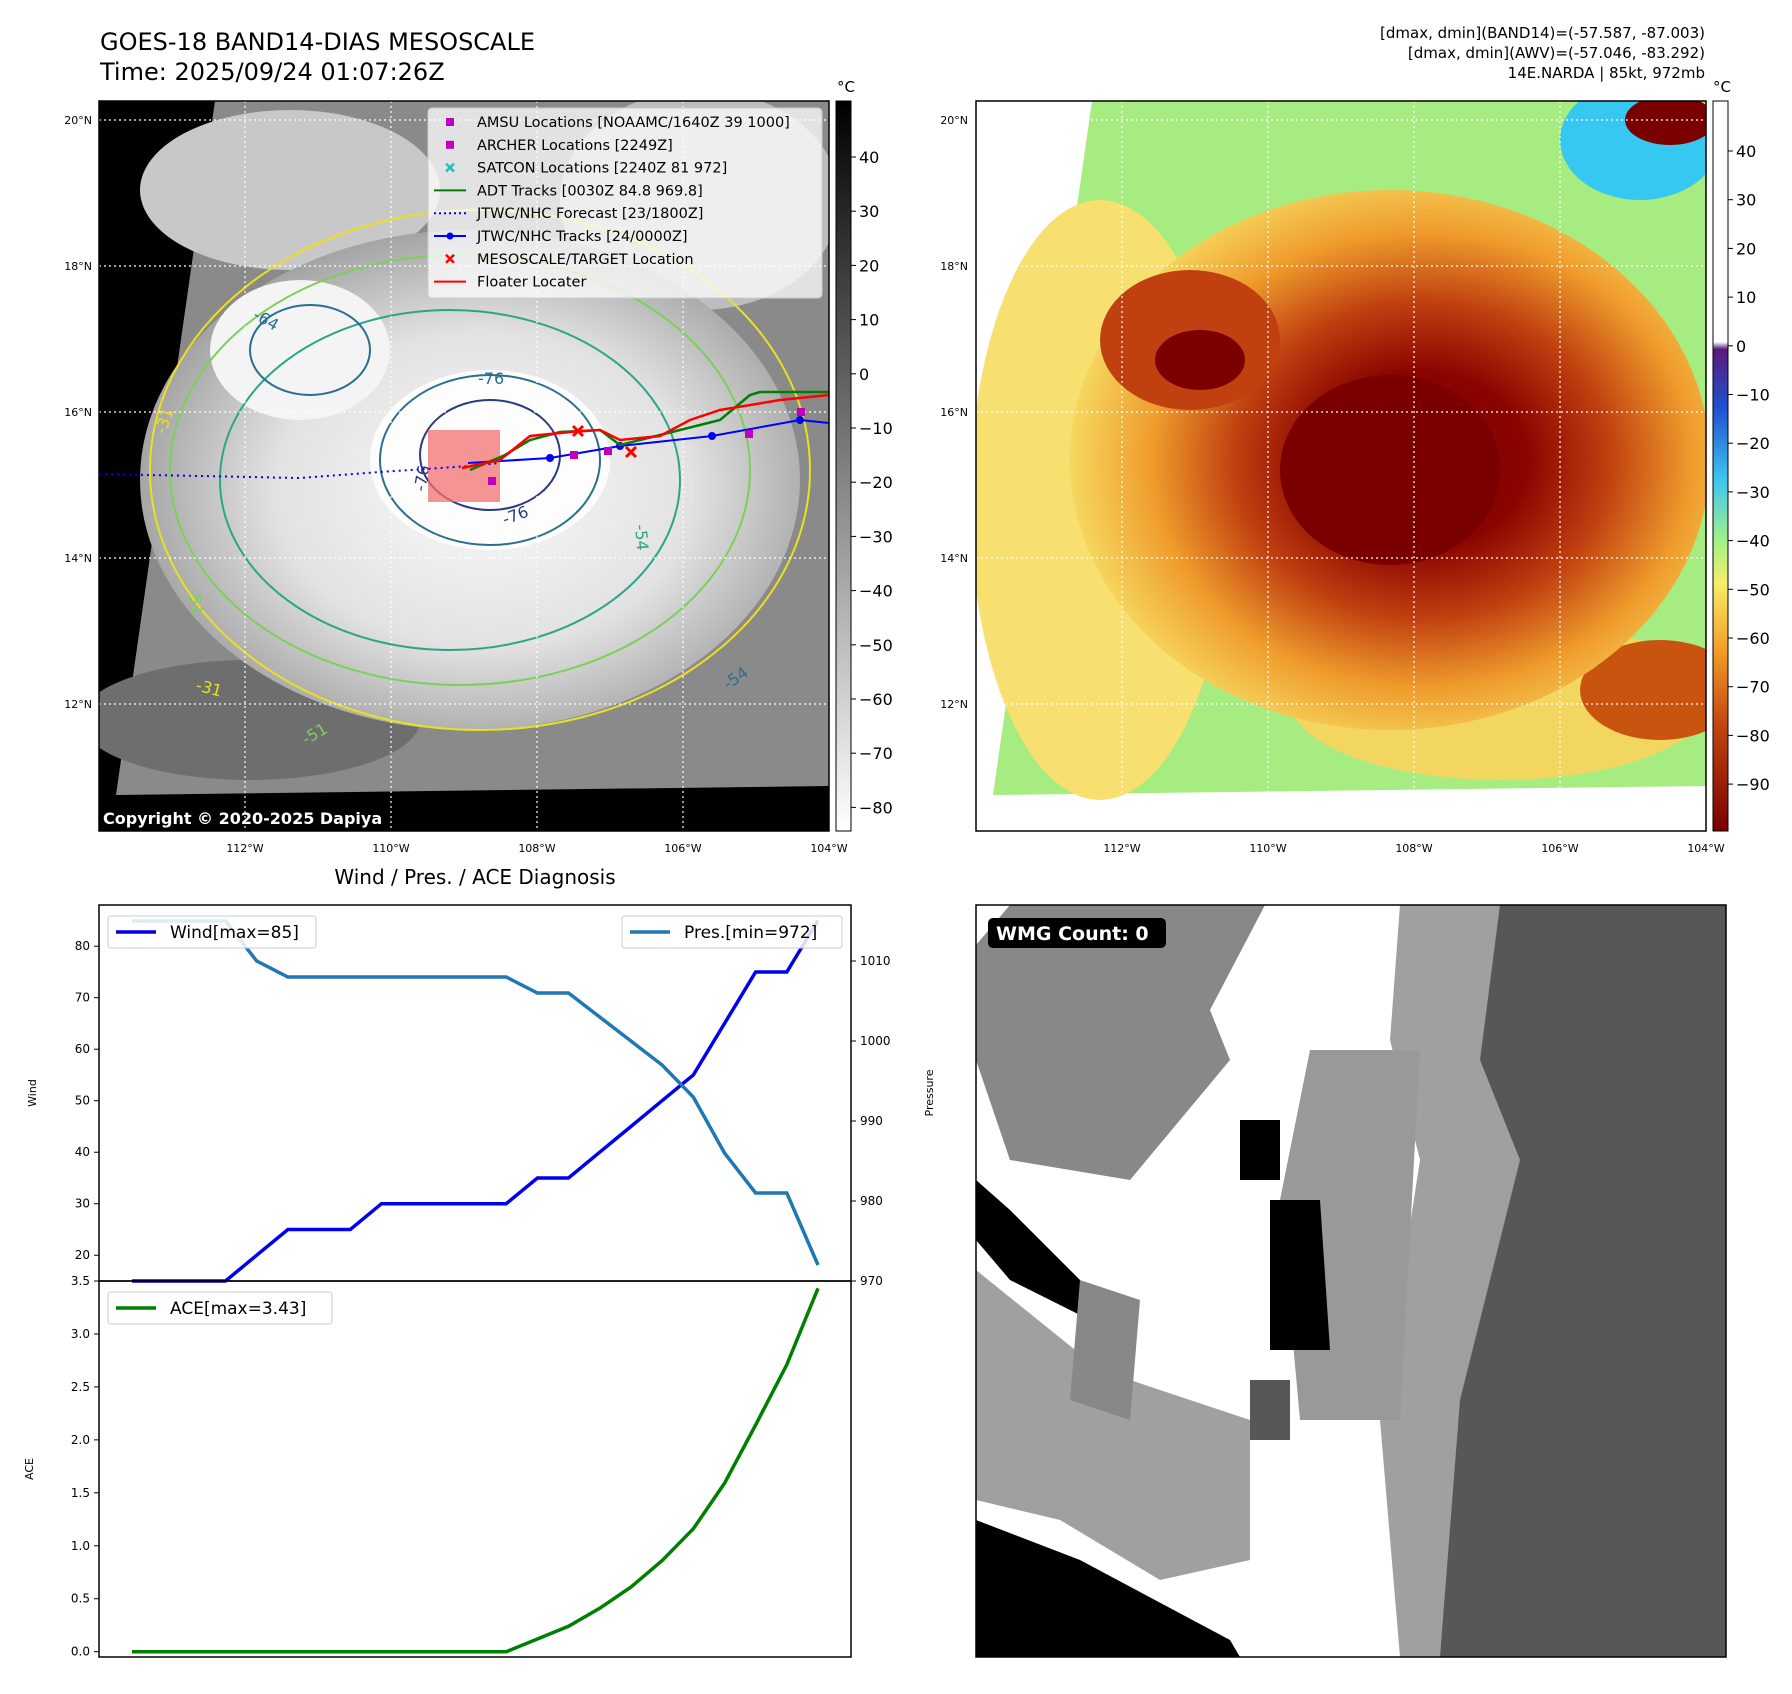 The width and height of the screenshot is (1792, 1694). I want to click on legend-label: ADT Tracks [0030Z 84.8 969.8], so click(590, 191).